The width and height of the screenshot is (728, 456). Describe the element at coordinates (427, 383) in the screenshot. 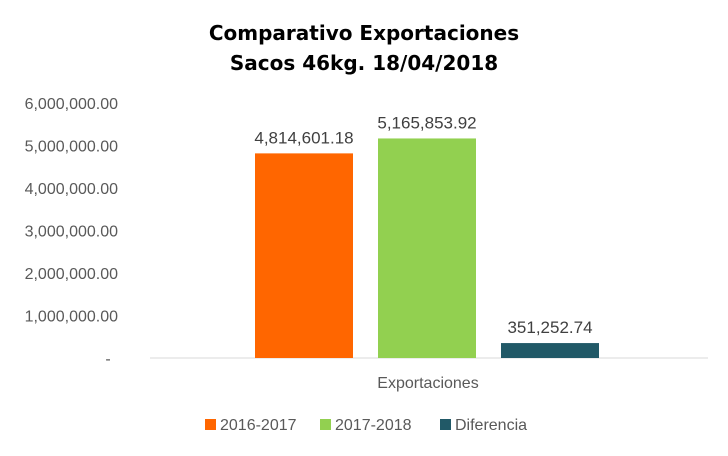

I see `x-category-label: Exportaciones` at that location.